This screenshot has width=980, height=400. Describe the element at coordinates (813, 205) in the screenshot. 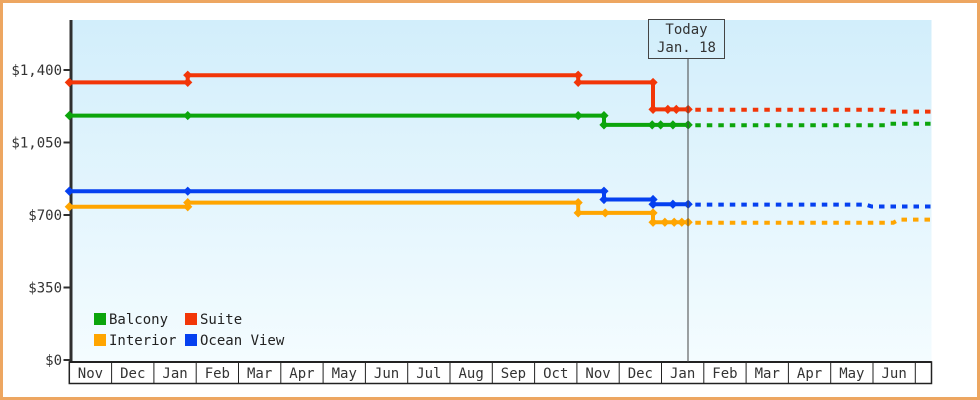

I see `forecast-line-ocean-view` at that location.